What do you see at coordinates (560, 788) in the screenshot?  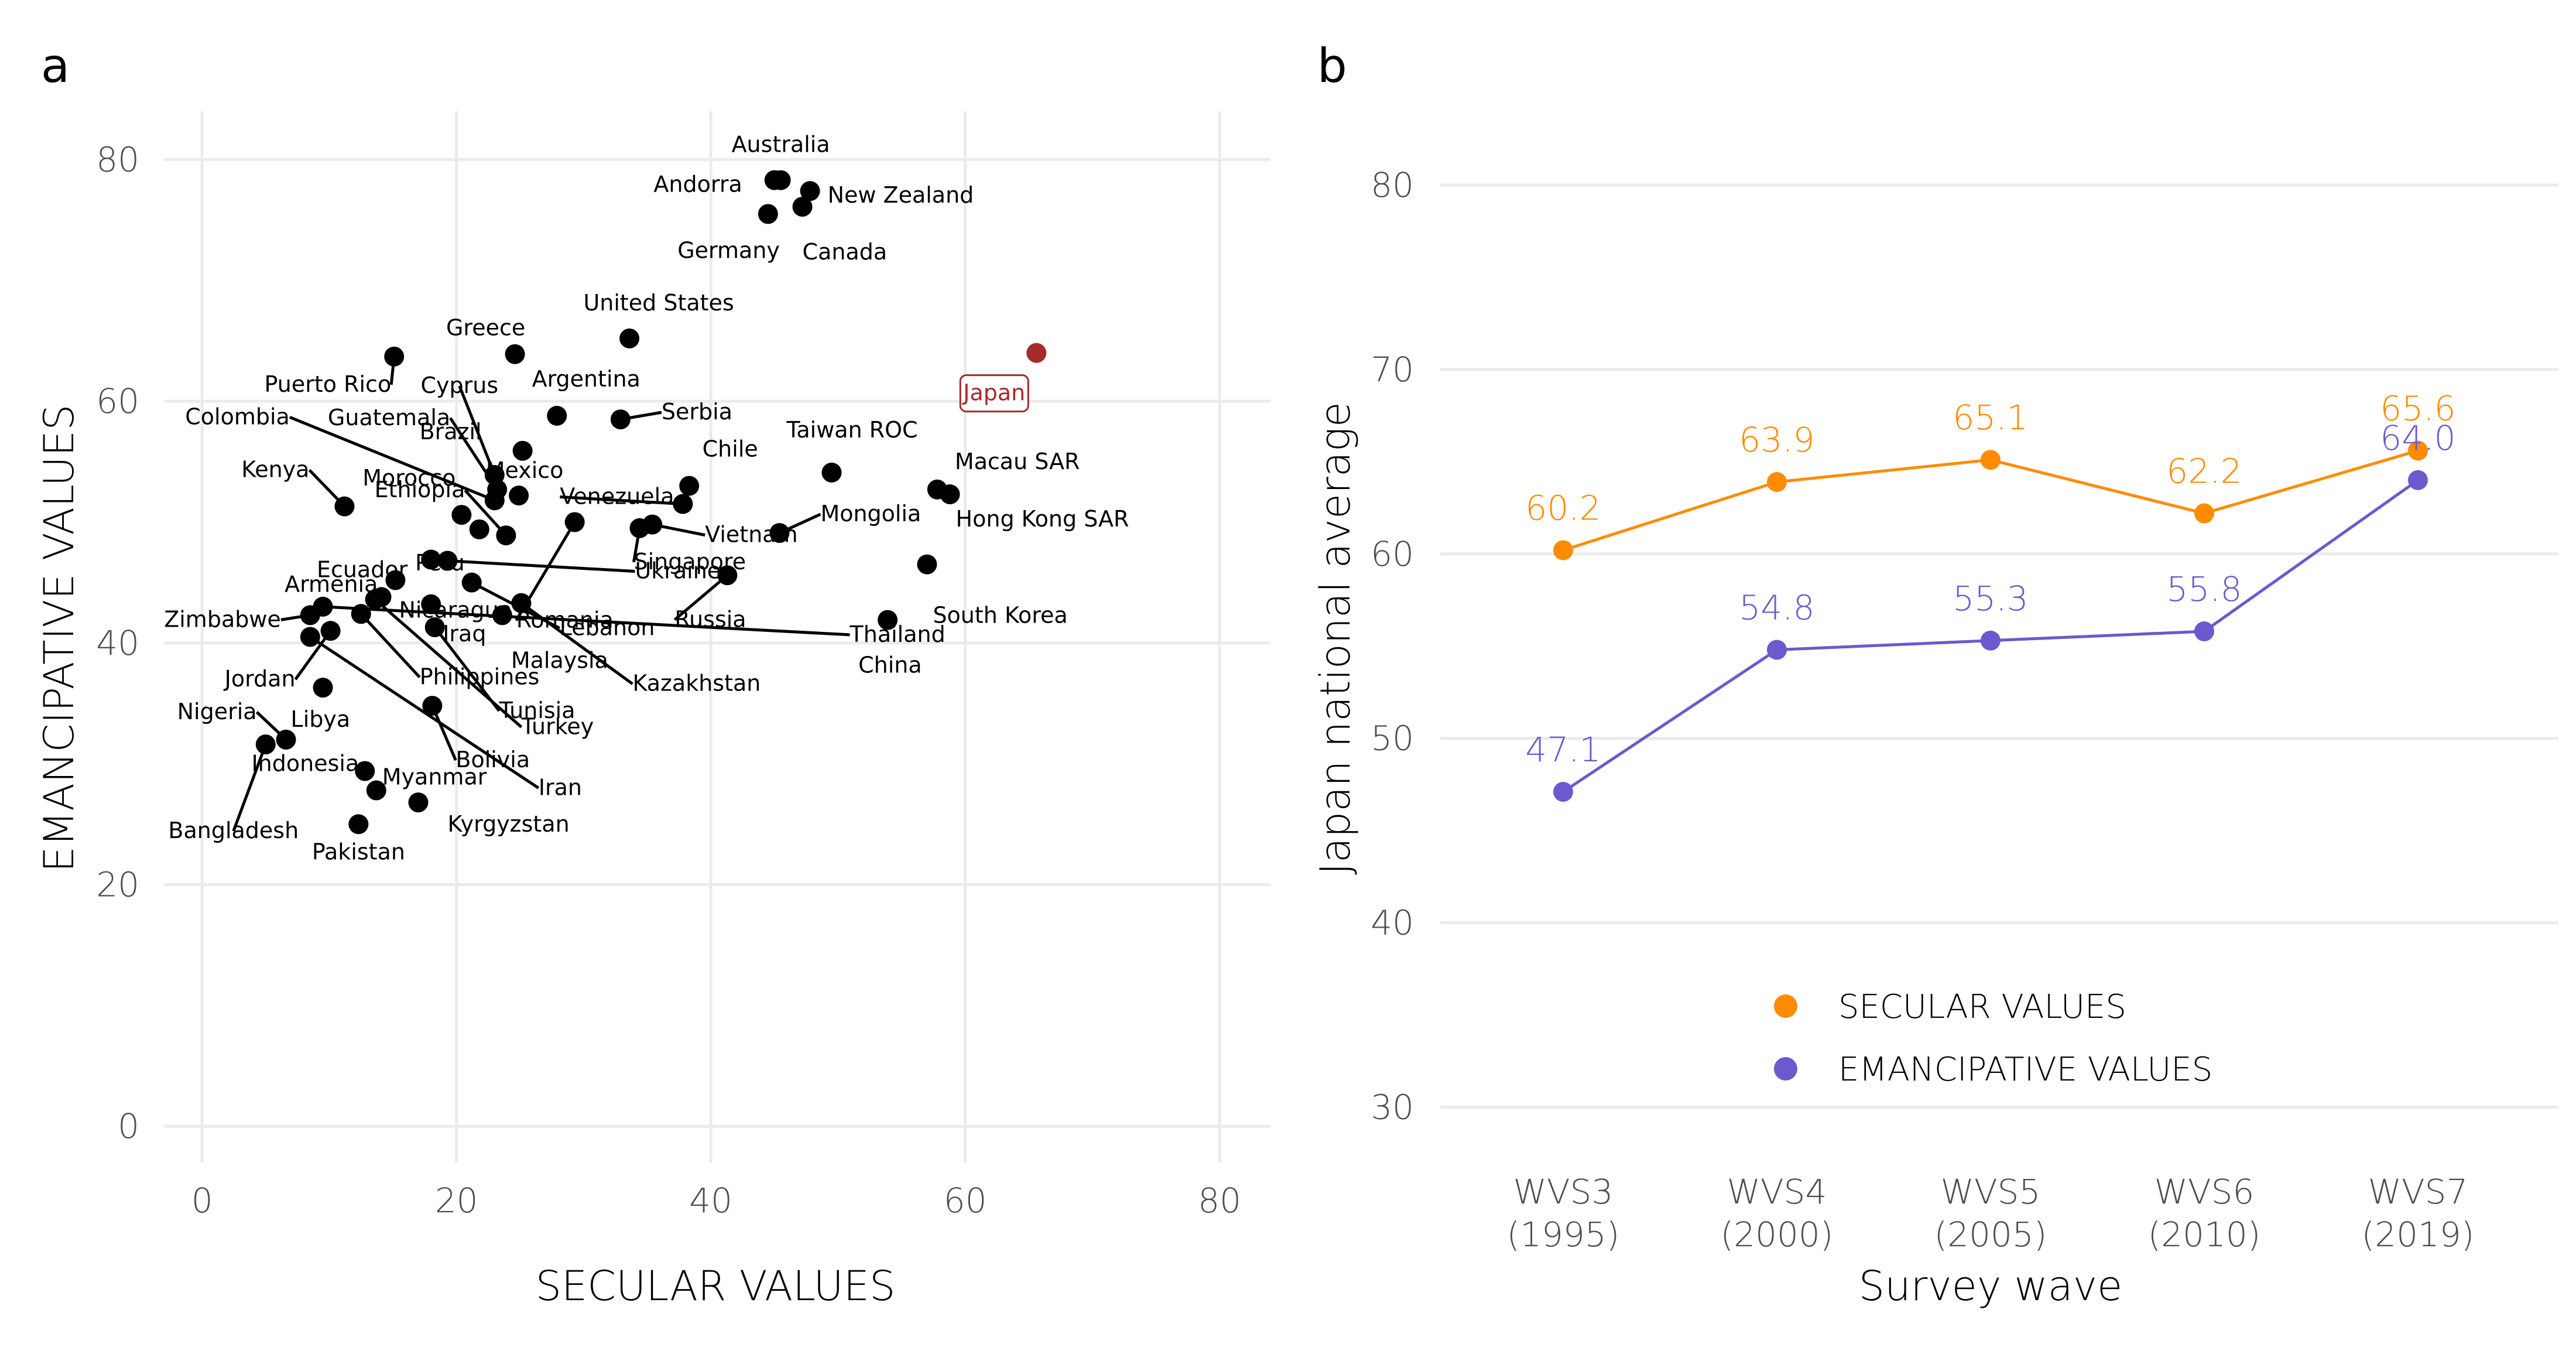 I see `scatter-label-iran: Iran` at bounding box center [560, 788].